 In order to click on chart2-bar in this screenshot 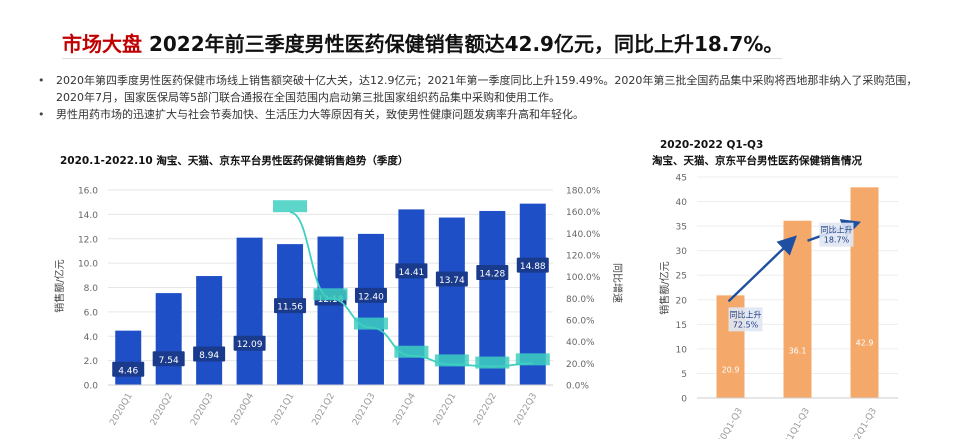, I will do `click(864, 292)`.